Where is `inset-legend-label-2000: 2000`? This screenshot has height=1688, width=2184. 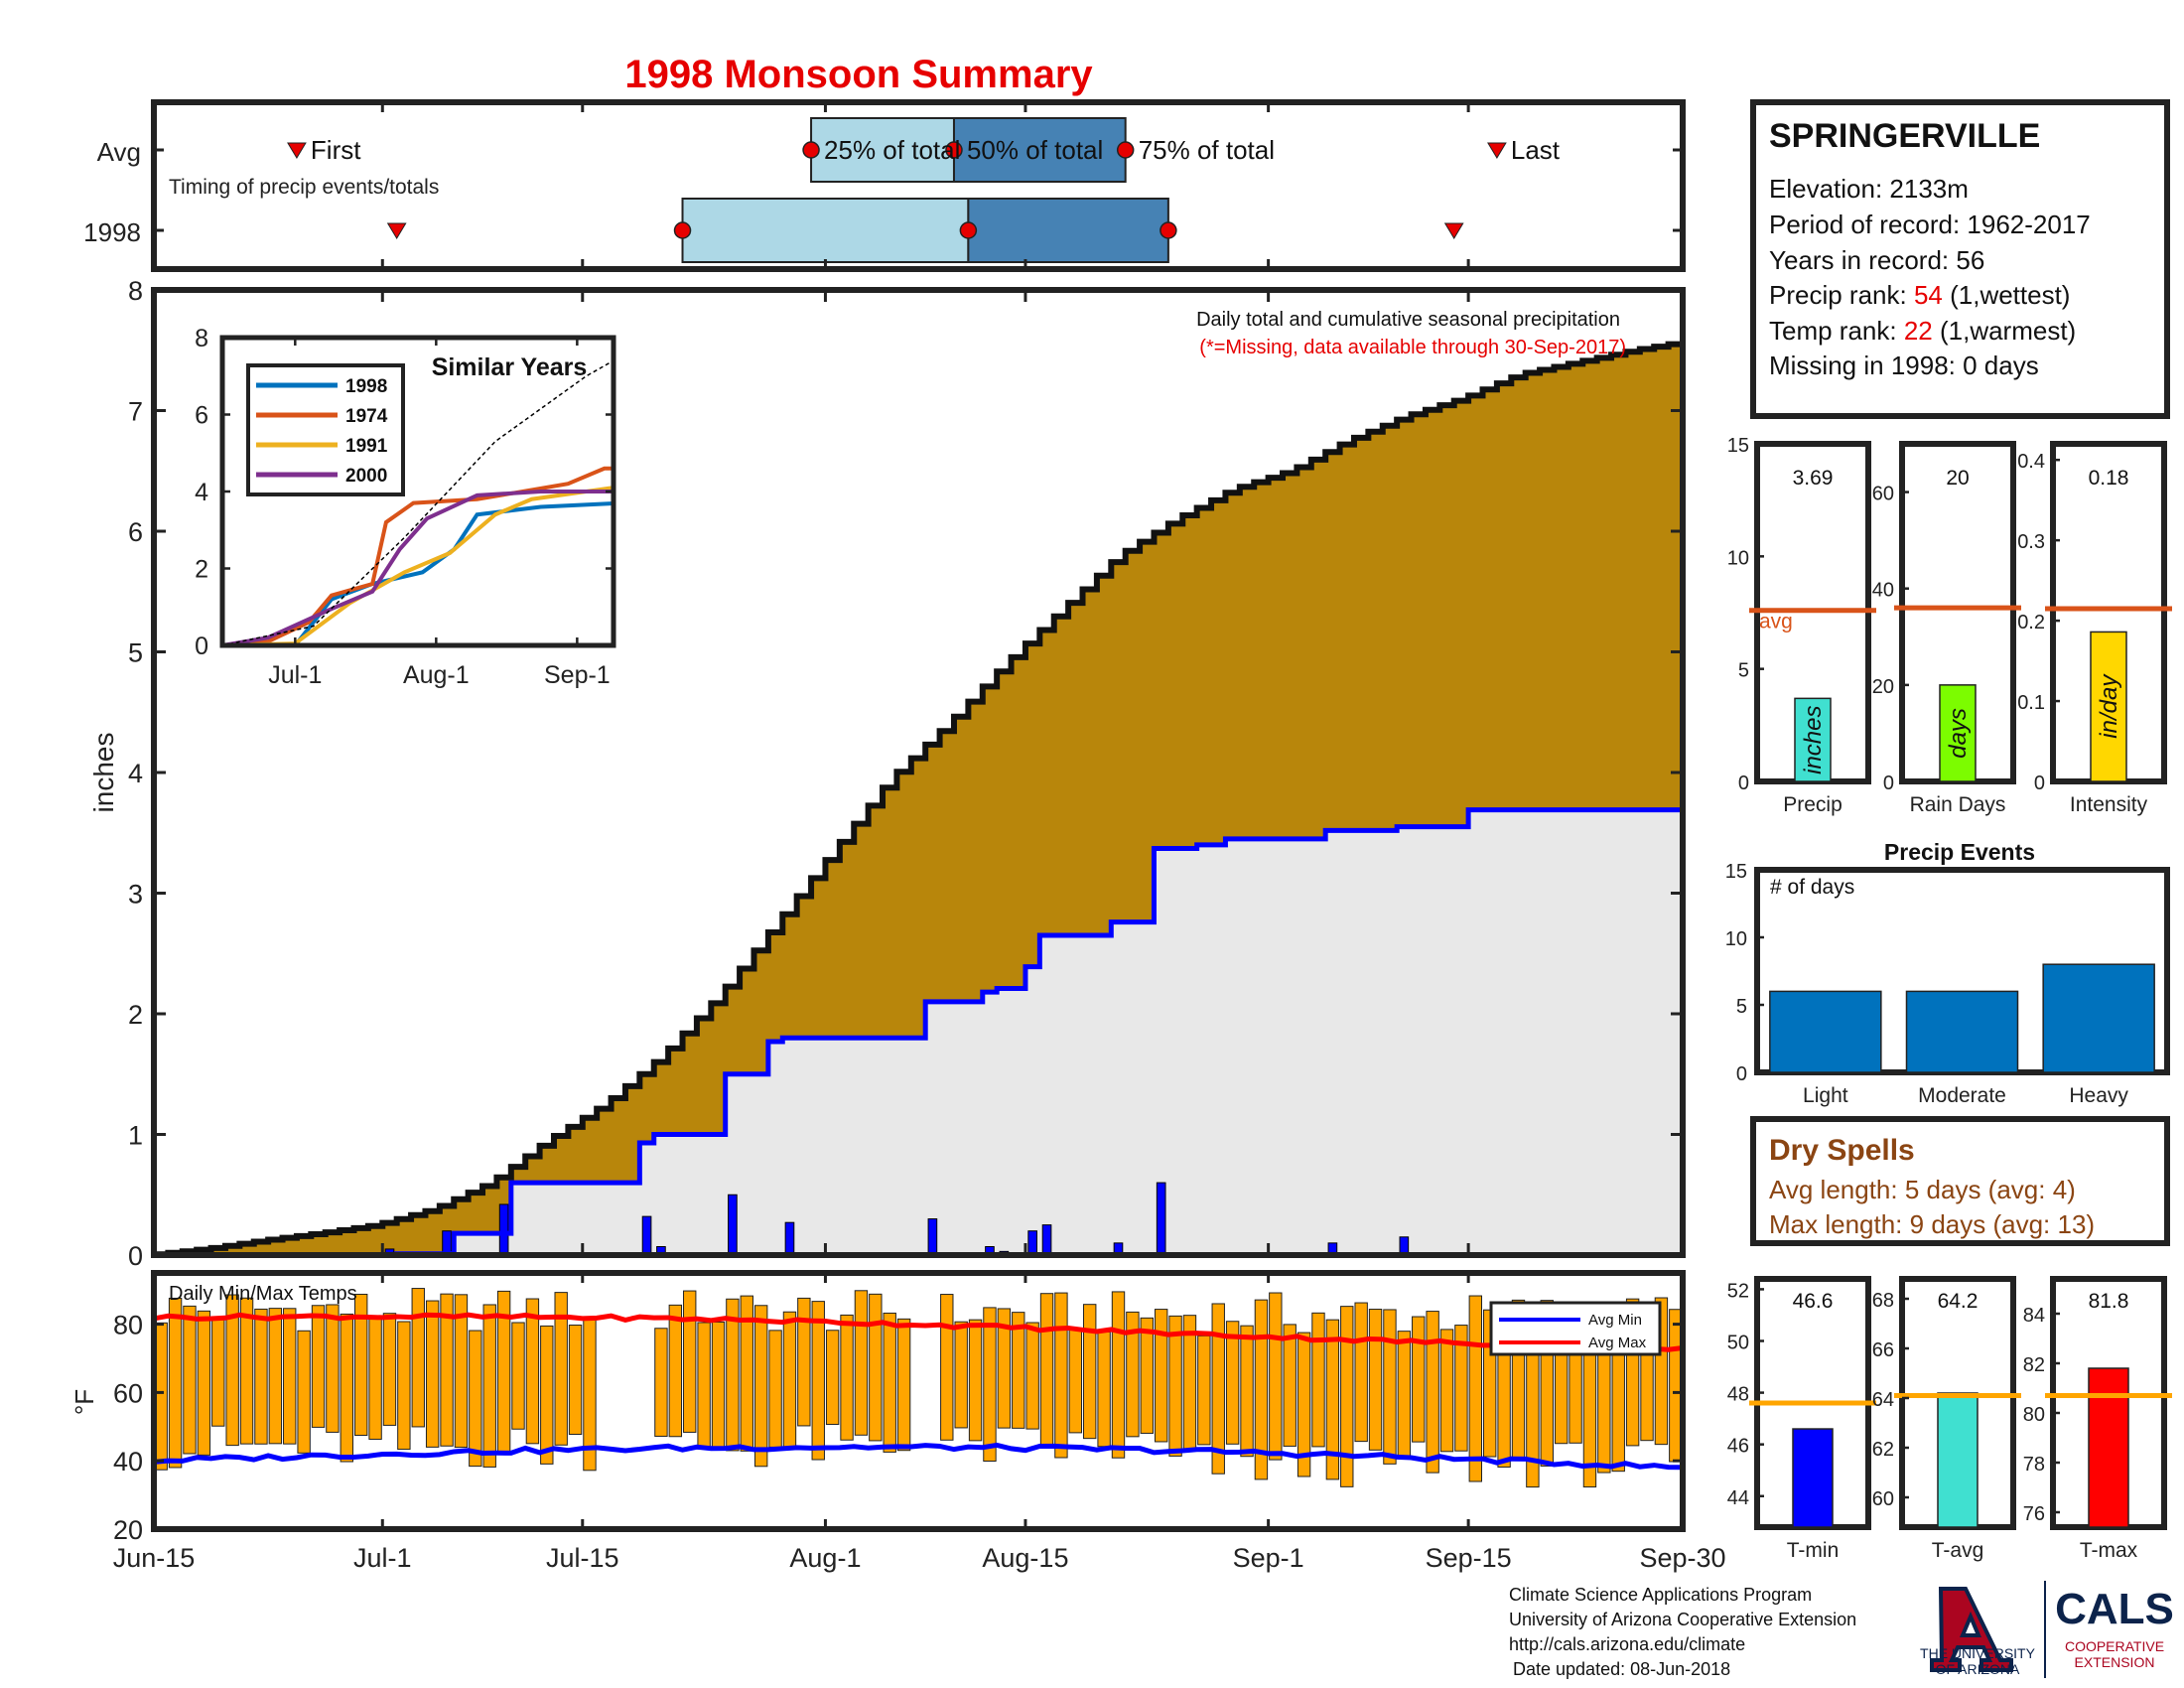
inset-legend-label-2000: 2000 is located at coordinates (366, 476).